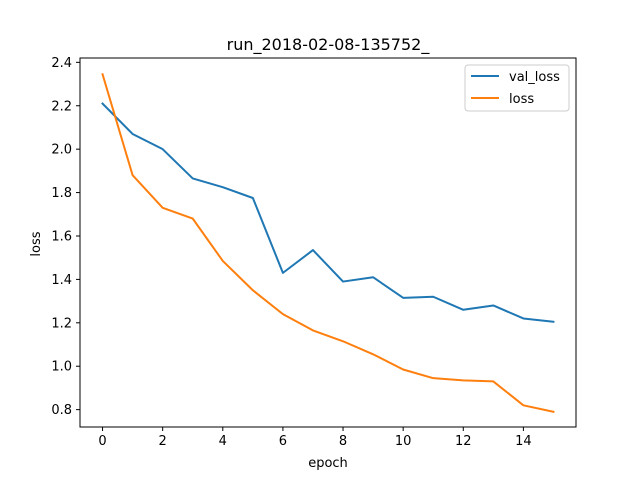  Describe the element at coordinates (61, 323) in the screenshot. I see `y-tick-label: 1.2` at that location.